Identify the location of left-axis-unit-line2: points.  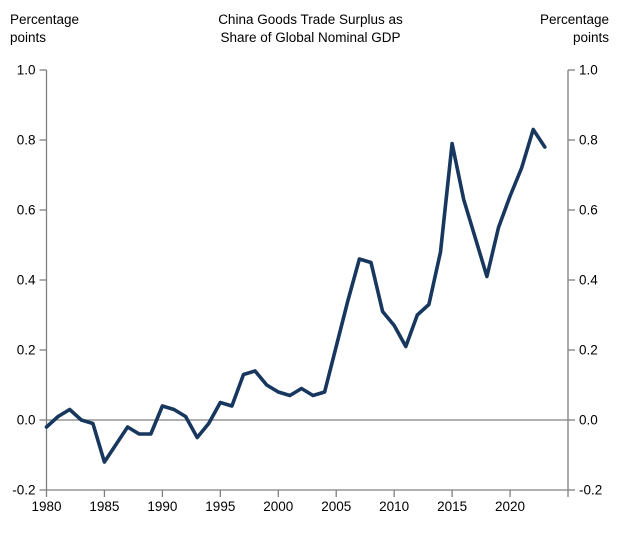
(28, 37).